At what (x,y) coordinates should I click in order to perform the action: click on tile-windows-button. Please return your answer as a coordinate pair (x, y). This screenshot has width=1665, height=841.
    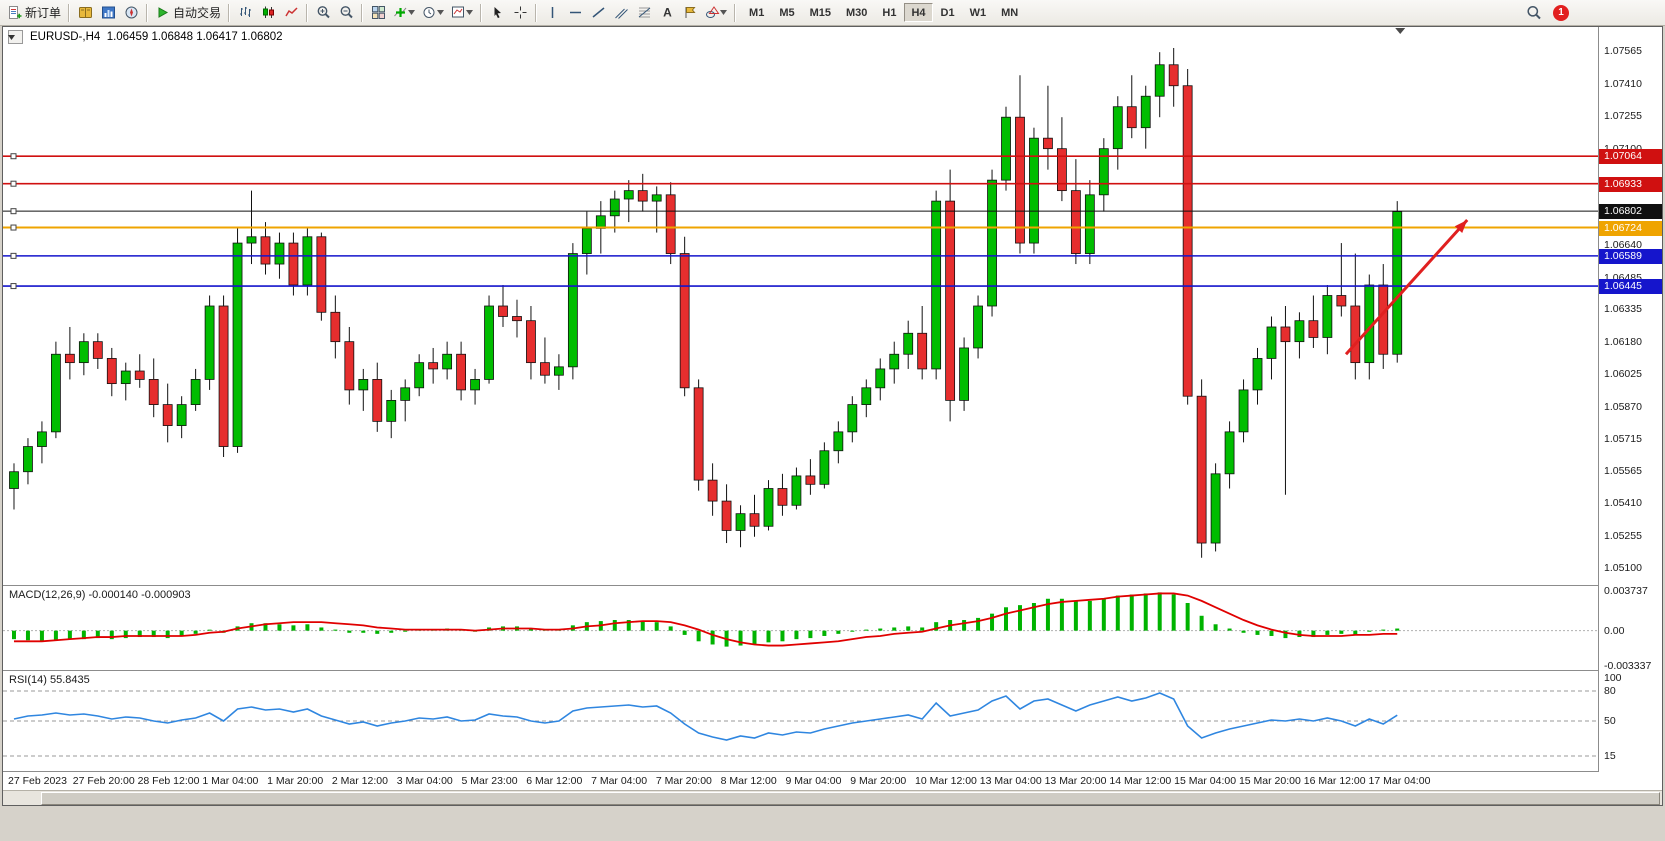
    Looking at the image, I should click on (378, 12).